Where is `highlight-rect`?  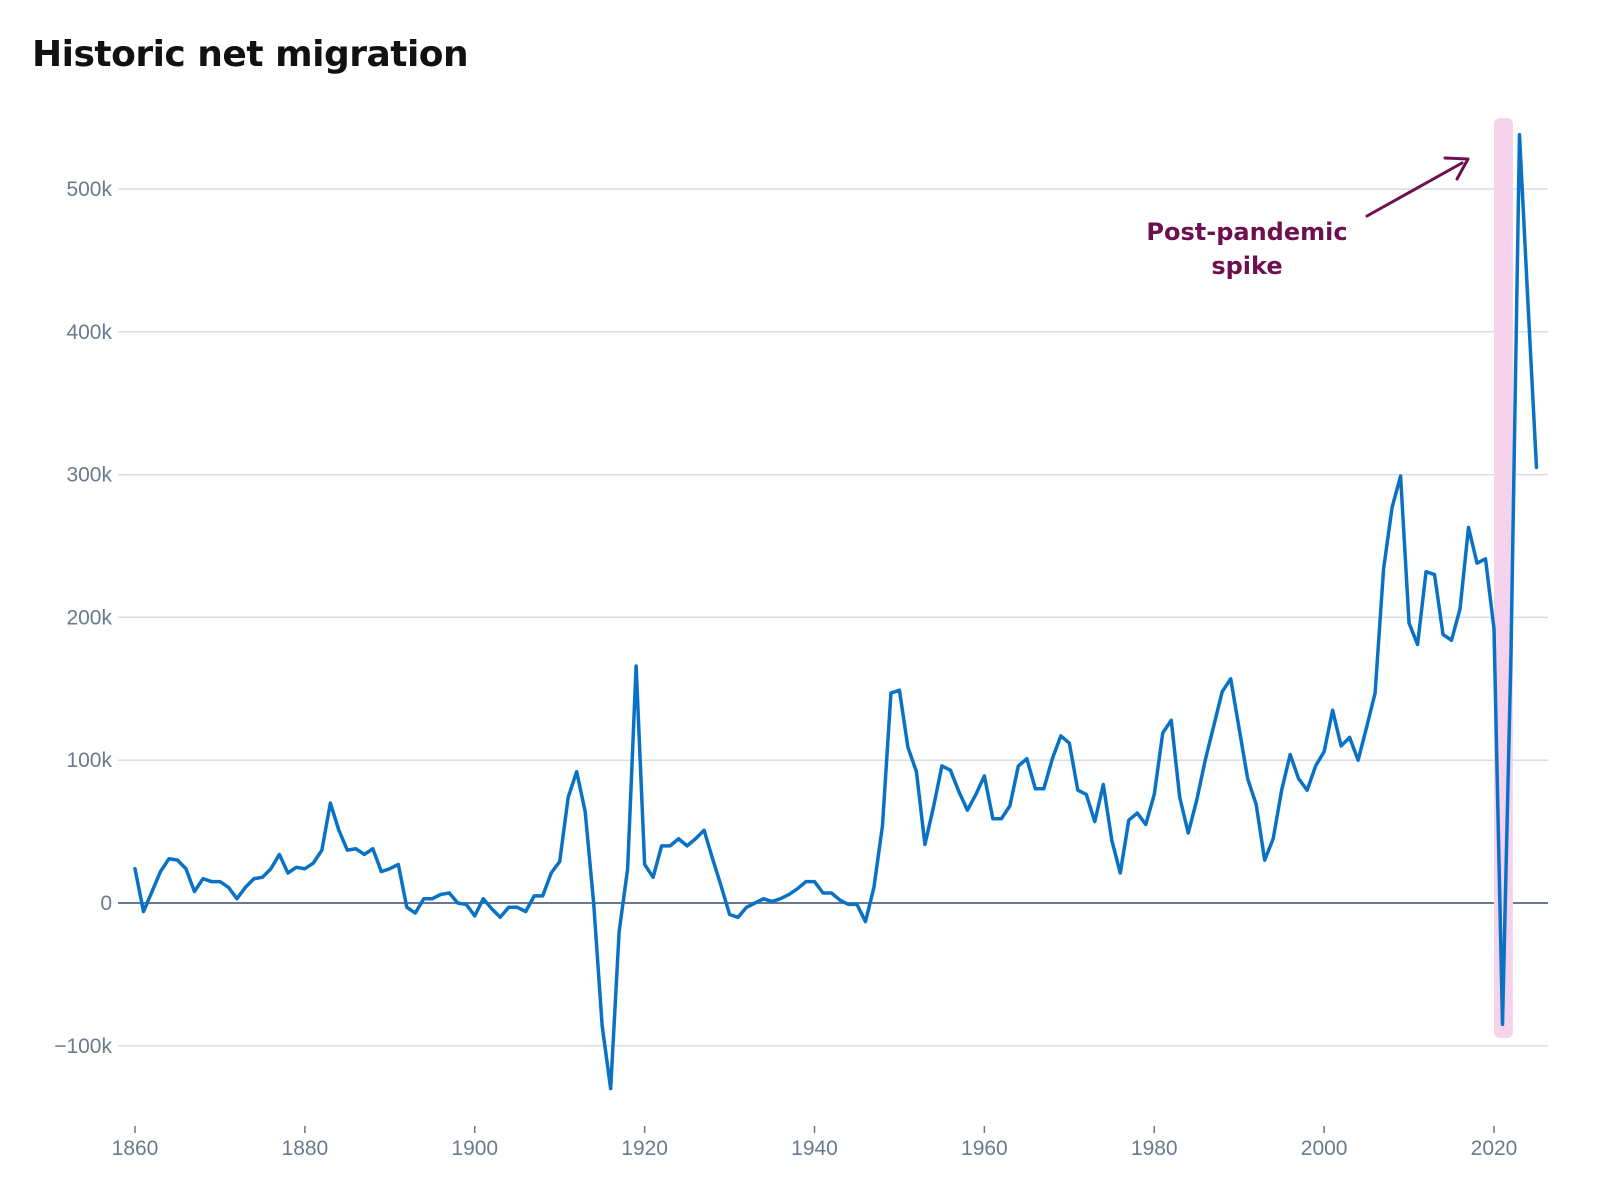
highlight-rect is located at coordinates (1503, 578).